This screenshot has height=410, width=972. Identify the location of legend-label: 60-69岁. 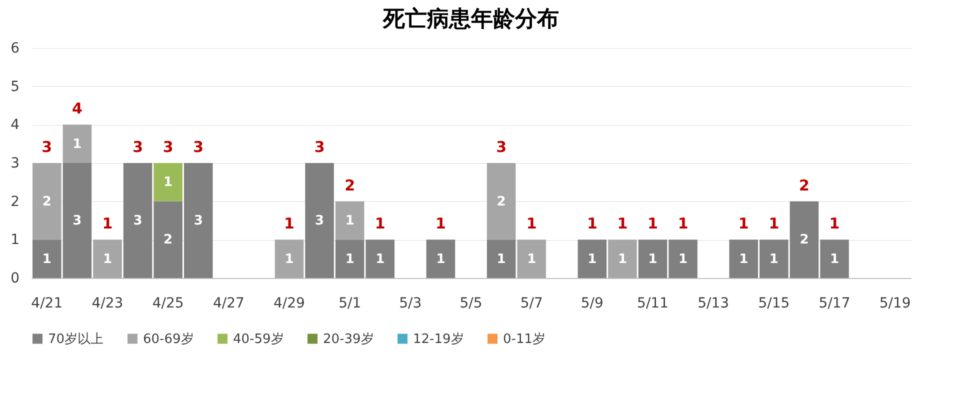
(168, 339).